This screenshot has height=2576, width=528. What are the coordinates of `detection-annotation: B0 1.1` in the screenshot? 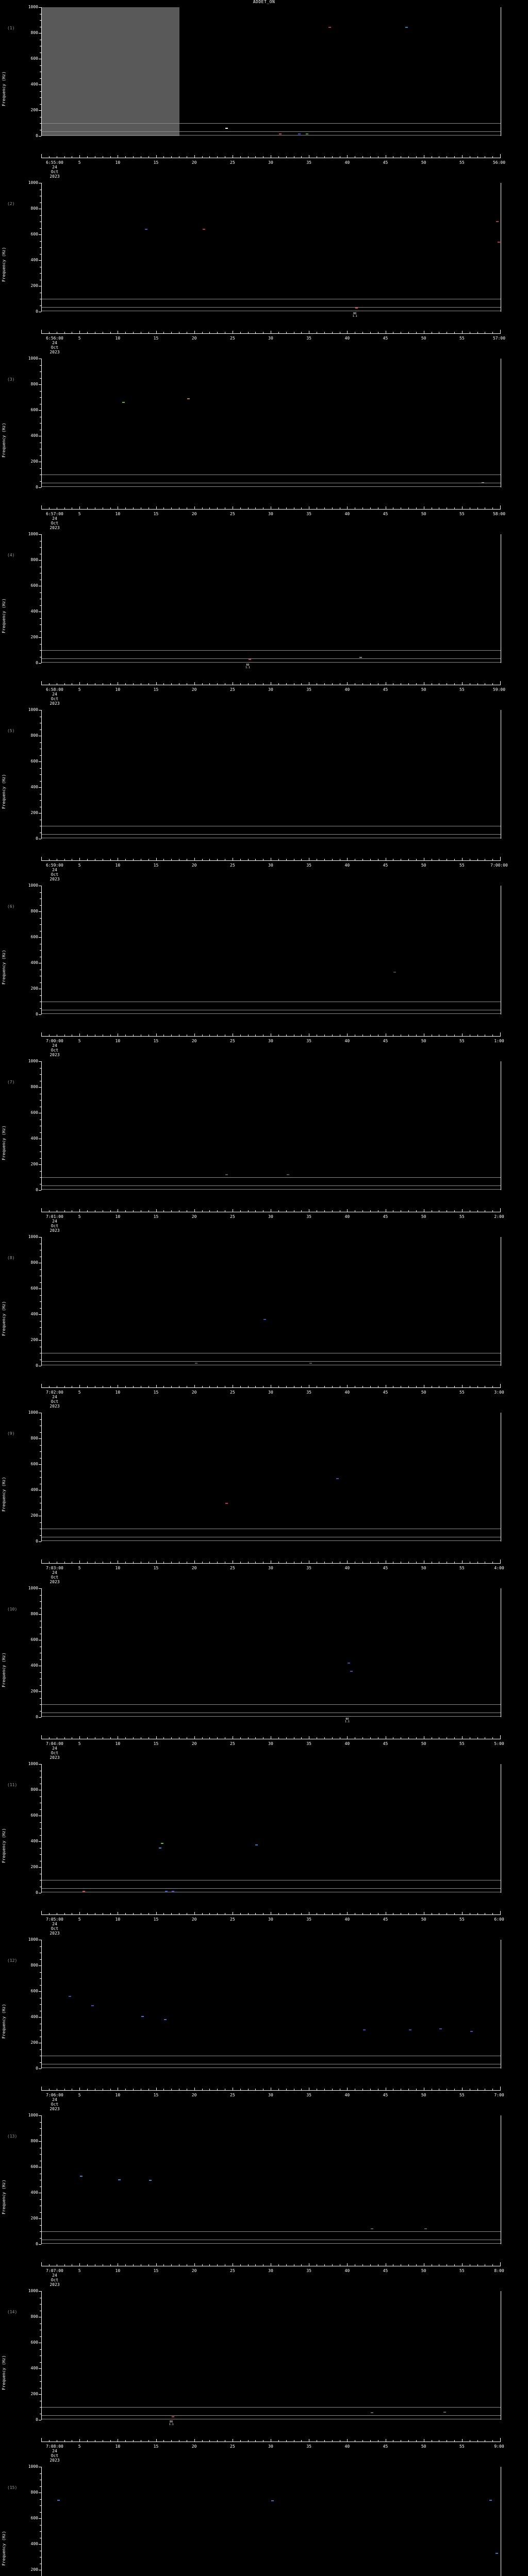 It's located at (247, 666).